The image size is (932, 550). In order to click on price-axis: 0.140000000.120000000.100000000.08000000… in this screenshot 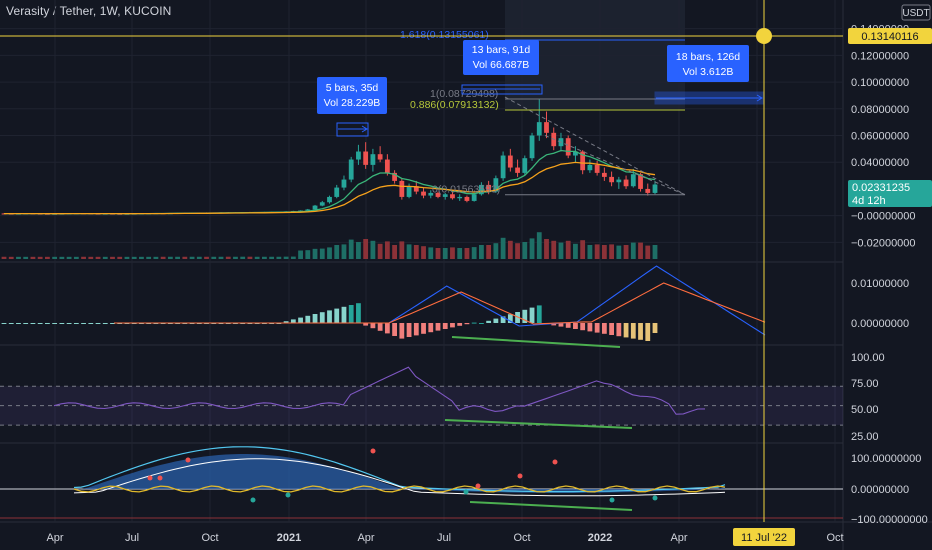, I will do `click(883, 137)`.